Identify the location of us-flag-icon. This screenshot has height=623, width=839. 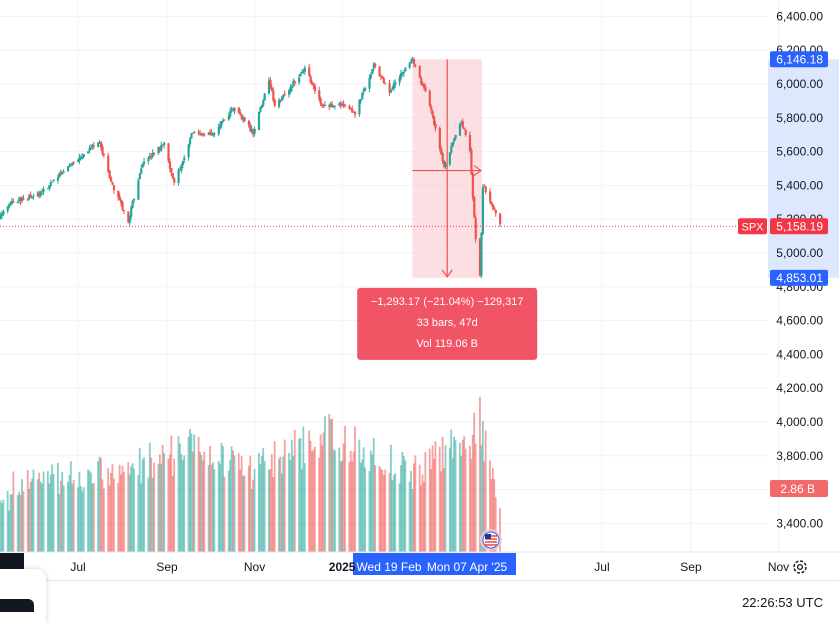
(491, 540).